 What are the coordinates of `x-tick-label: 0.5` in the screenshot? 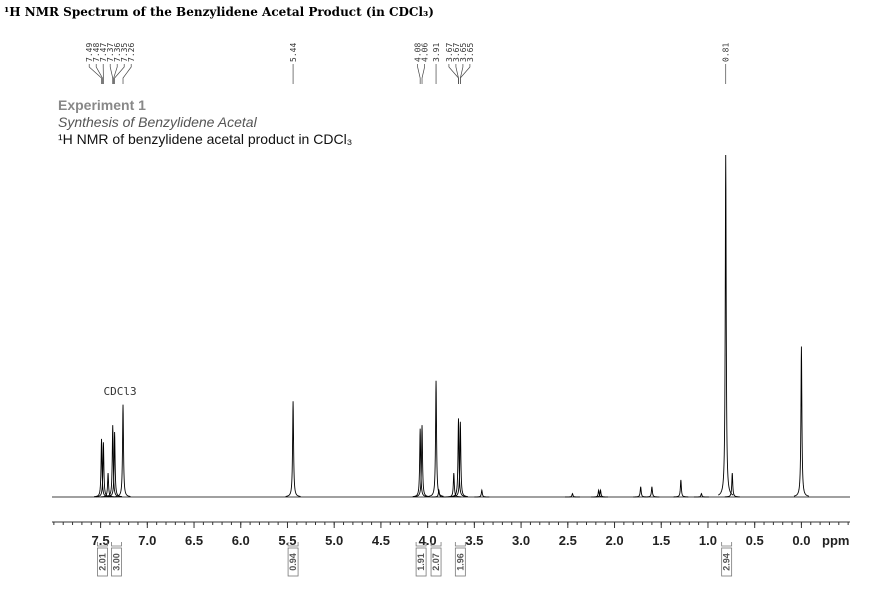 It's located at (755, 540).